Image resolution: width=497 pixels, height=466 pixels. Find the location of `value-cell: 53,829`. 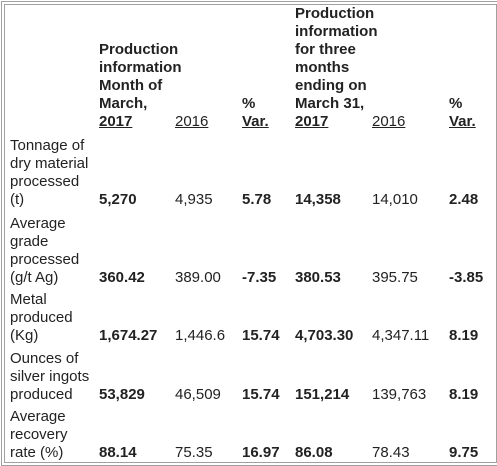

value-cell: 53,829 is located at coordinates (122, 394).